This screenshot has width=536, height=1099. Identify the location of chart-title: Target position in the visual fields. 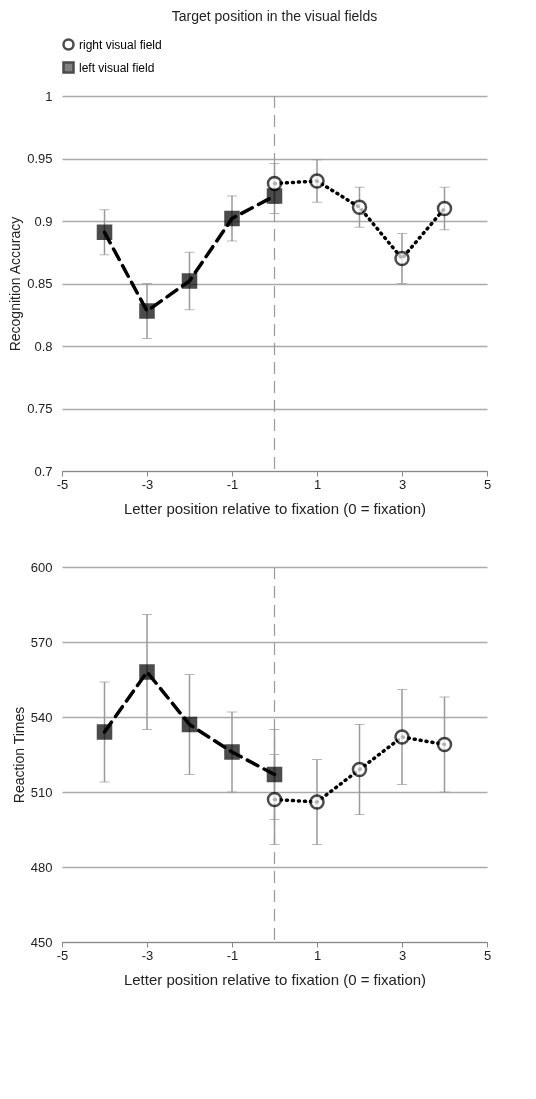
(274, 16).